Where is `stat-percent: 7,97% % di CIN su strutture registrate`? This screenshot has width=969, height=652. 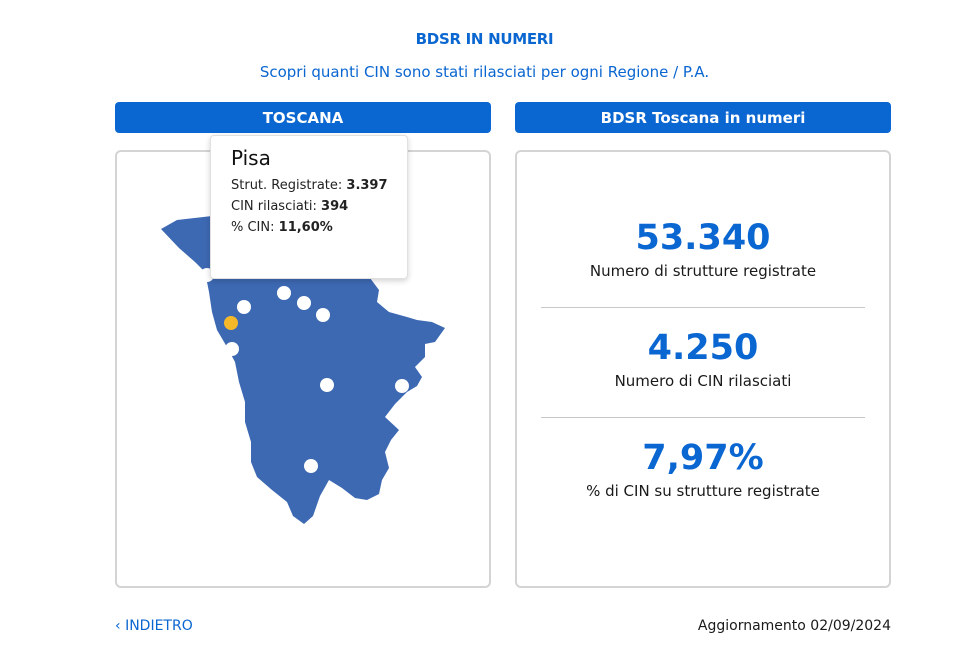
stat-percent: 7,97% % di CIN su strutture registrate is located at coordinates (703, 469).